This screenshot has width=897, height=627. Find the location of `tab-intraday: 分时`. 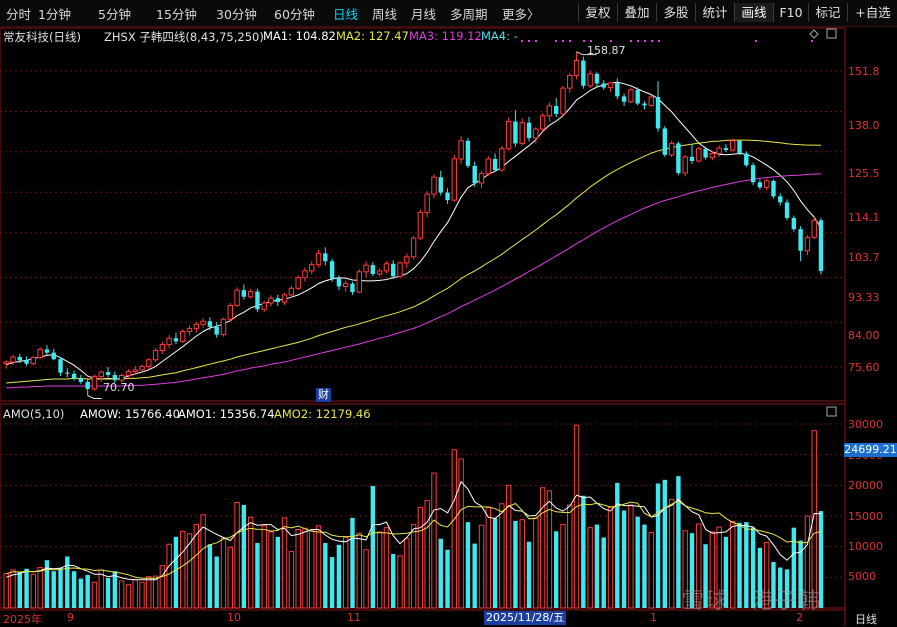

tab-intraday: 分时 is located at coordinates (19, 14).